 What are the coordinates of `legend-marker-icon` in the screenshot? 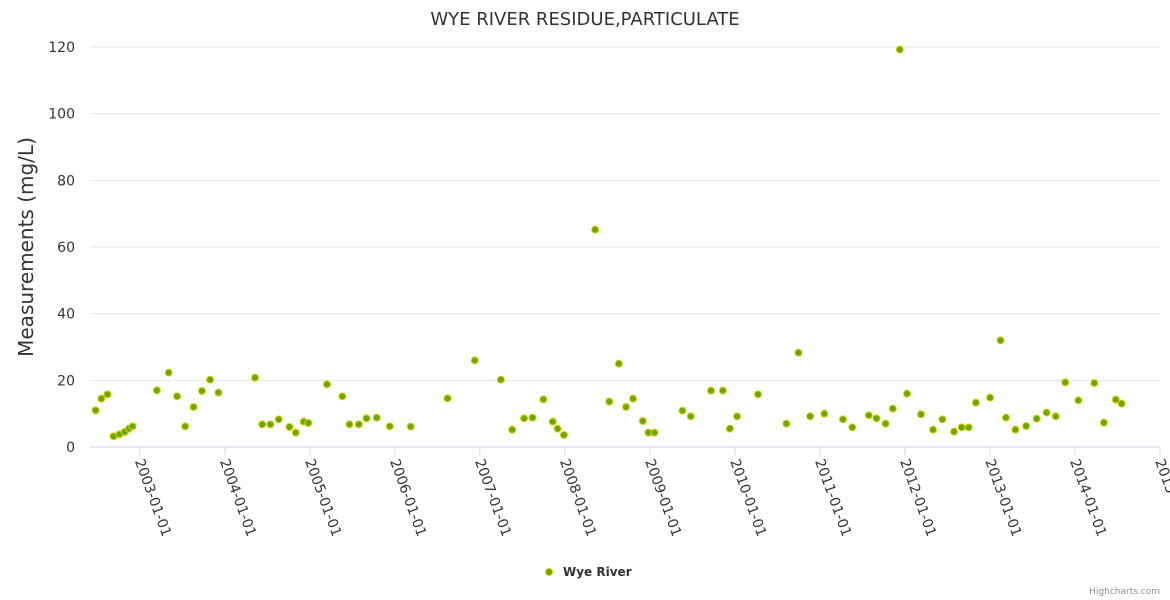 It's located at (549, 572).